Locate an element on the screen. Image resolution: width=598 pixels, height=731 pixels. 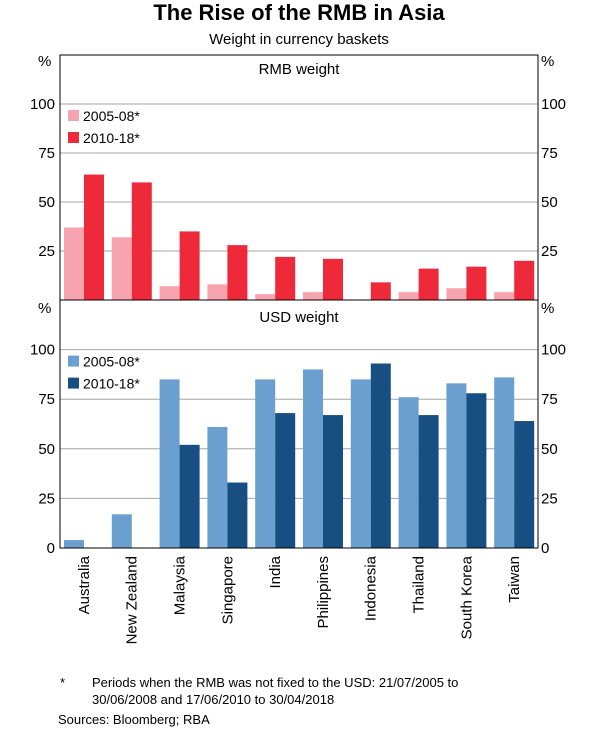
chart-subtitle: Weight in currency baskets is located at coordinates (299, 39).